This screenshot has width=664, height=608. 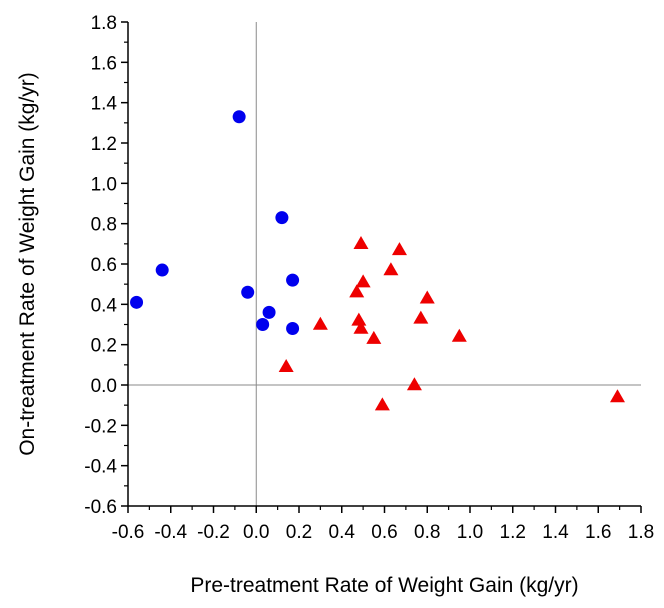 What do you see at coordinates (104, 346) in the screenshot?
I see `y-tick-label: 0.2` at bounding box center [104, 346].